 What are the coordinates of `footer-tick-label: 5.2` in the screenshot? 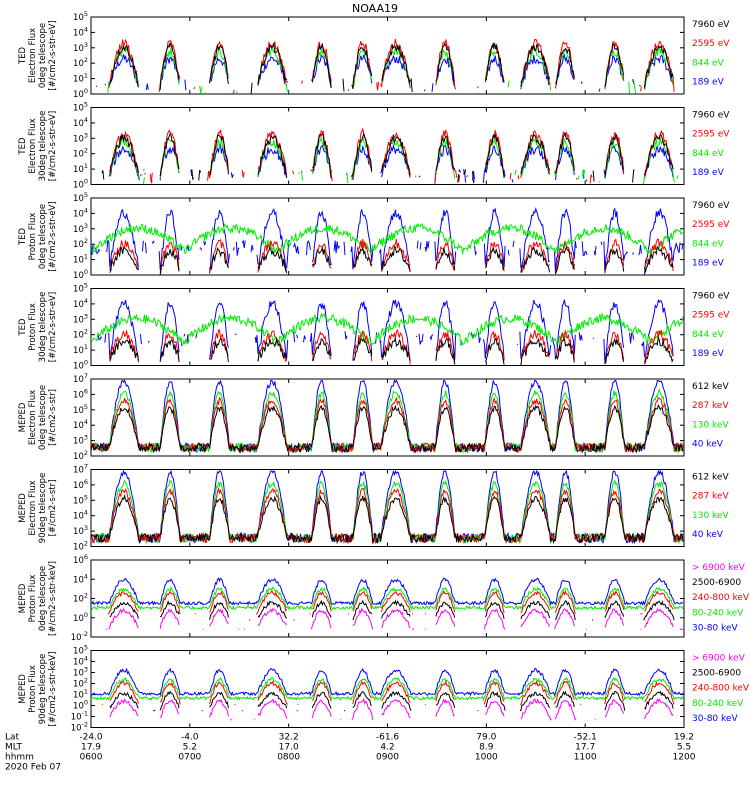 It's located at (190, 748).